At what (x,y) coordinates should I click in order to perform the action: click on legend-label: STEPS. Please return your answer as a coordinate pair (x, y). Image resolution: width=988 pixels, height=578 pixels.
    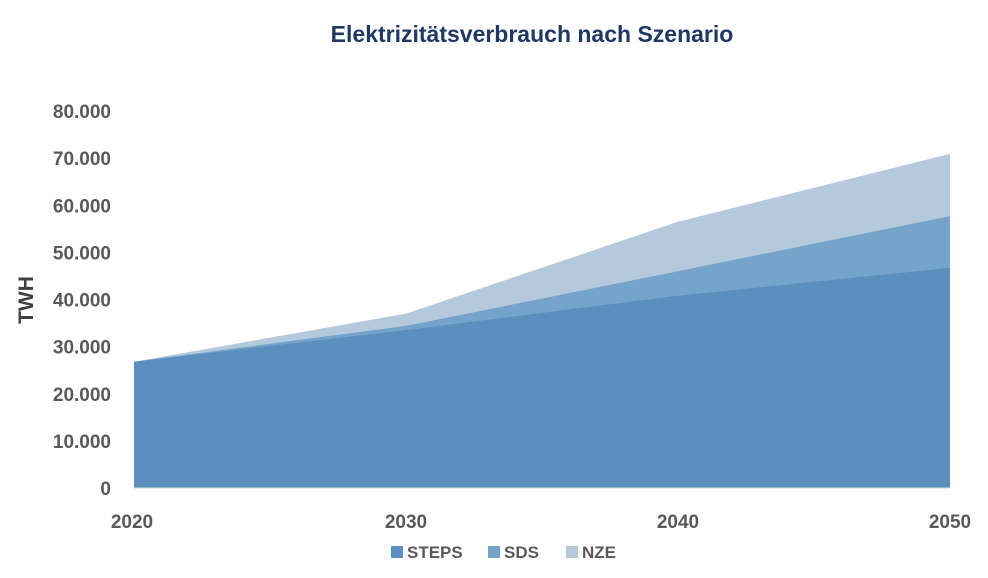
    Looking at the image, I should click on (435, 552).